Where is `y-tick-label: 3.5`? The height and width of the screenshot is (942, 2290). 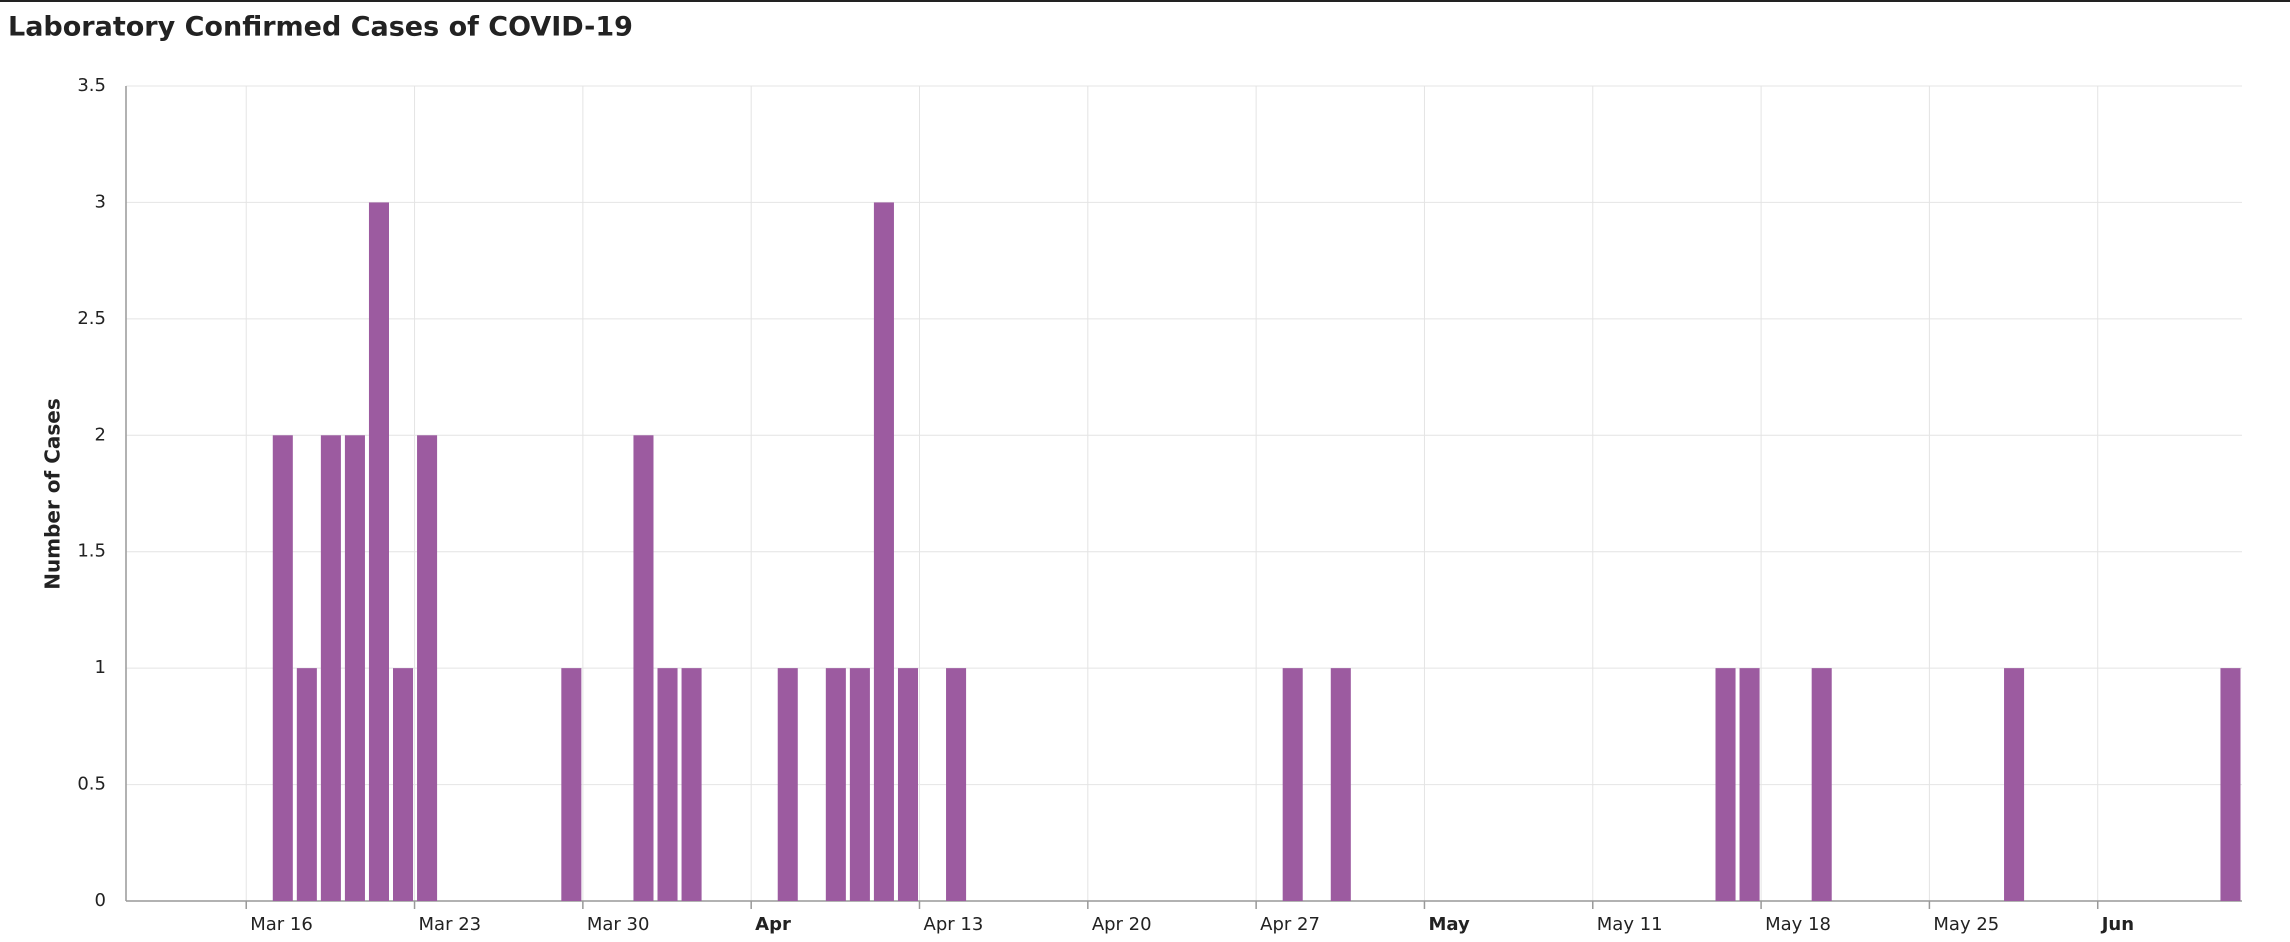 y-tick-label: 3.5 is located at coordinates (91, 85).